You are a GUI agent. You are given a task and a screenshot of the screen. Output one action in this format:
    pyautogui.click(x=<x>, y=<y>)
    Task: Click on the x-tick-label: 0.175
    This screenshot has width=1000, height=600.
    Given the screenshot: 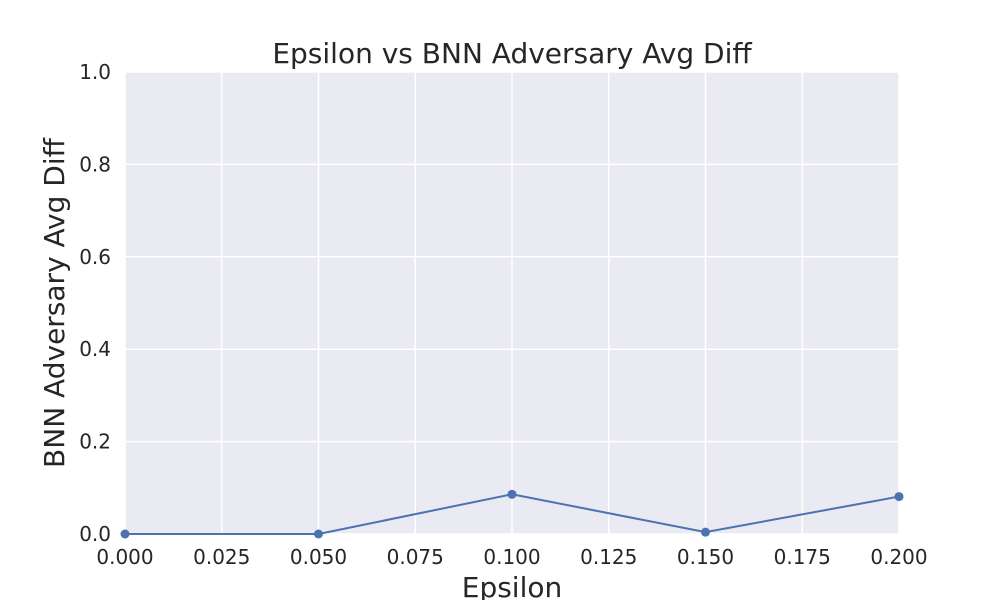 What is the action you would take?
    pyautogui.click(x=802, y=557)
    